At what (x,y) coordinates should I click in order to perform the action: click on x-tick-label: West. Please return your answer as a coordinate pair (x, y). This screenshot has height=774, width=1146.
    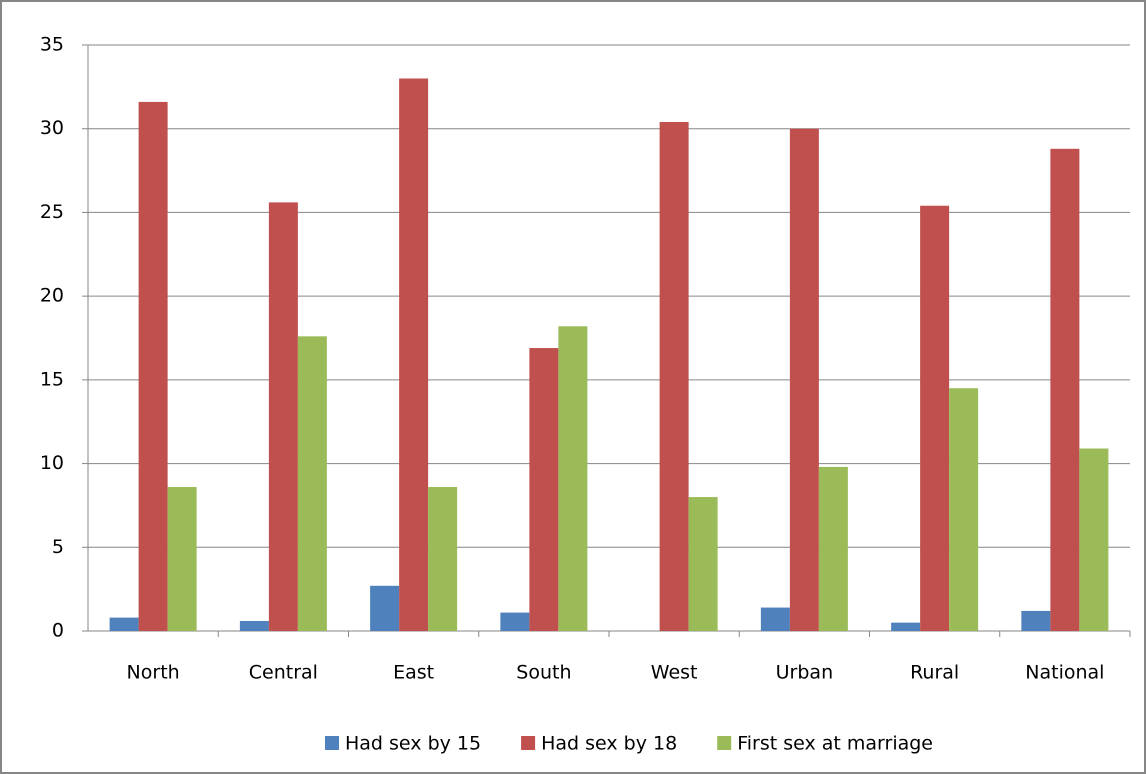
    Looking at the image, I should click on (674, 673).